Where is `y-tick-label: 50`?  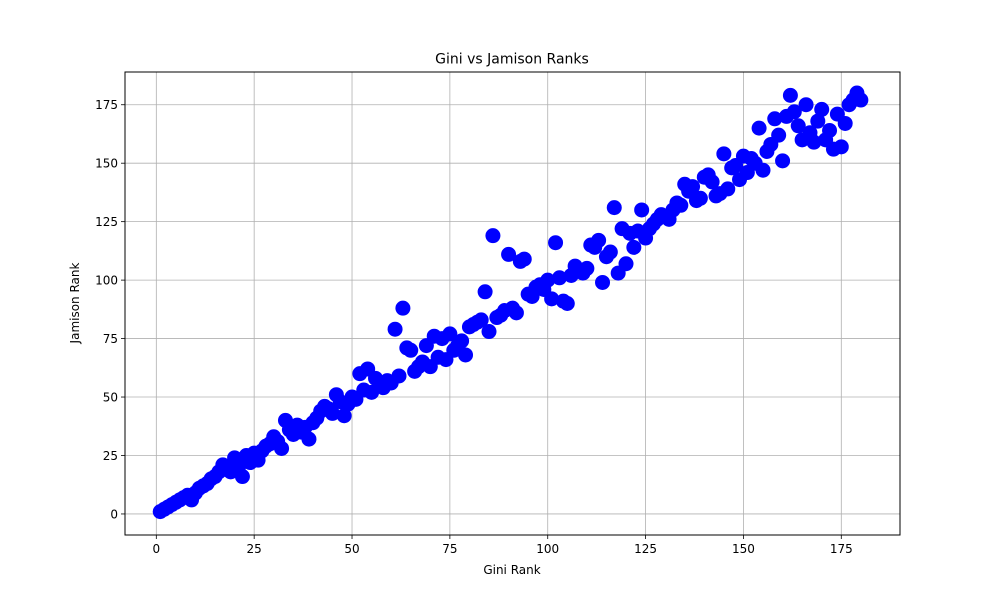
y-tick-label: 50 is located at coordinates (110, 398).